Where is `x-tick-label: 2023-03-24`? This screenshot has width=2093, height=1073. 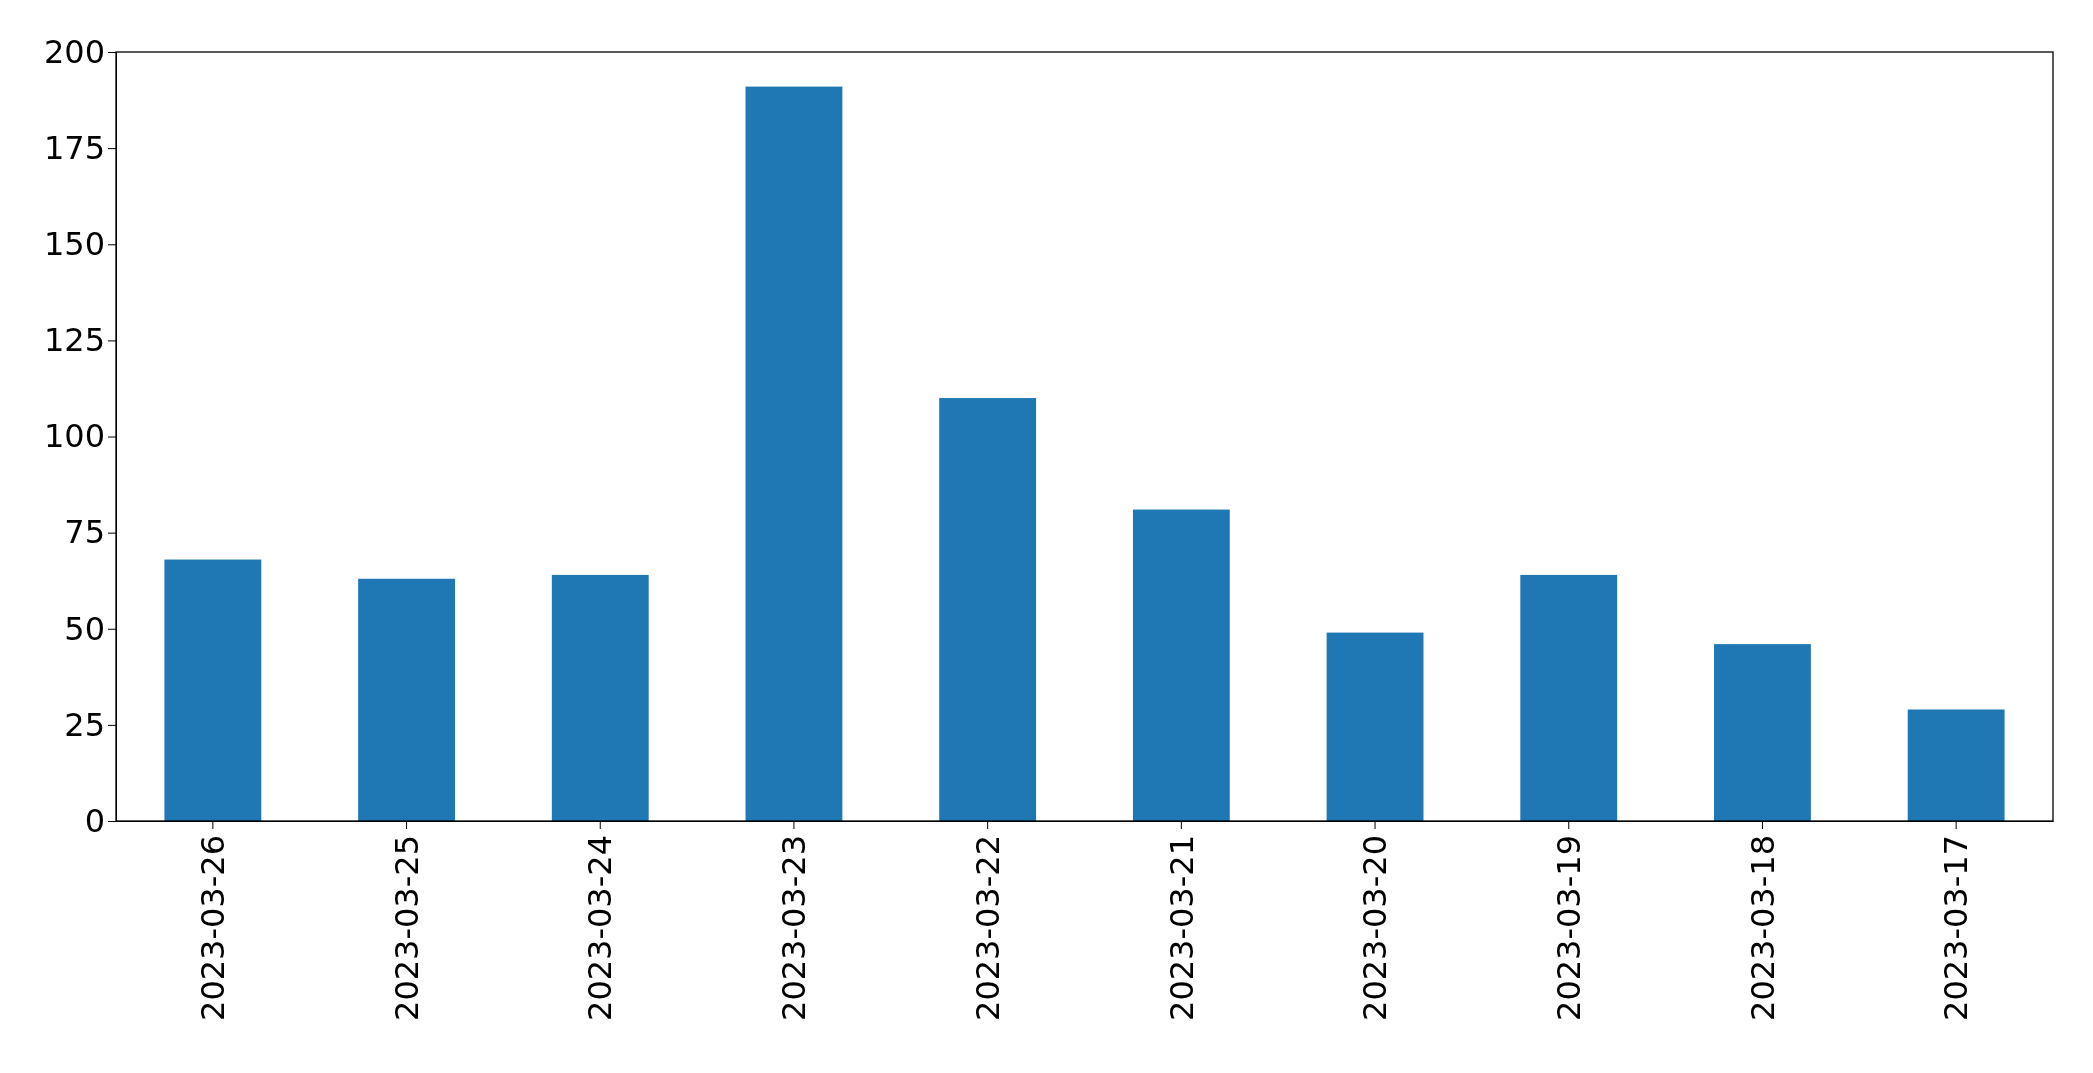 x-tick-label: 2023-03-24 is located at coordinates (600, 928).